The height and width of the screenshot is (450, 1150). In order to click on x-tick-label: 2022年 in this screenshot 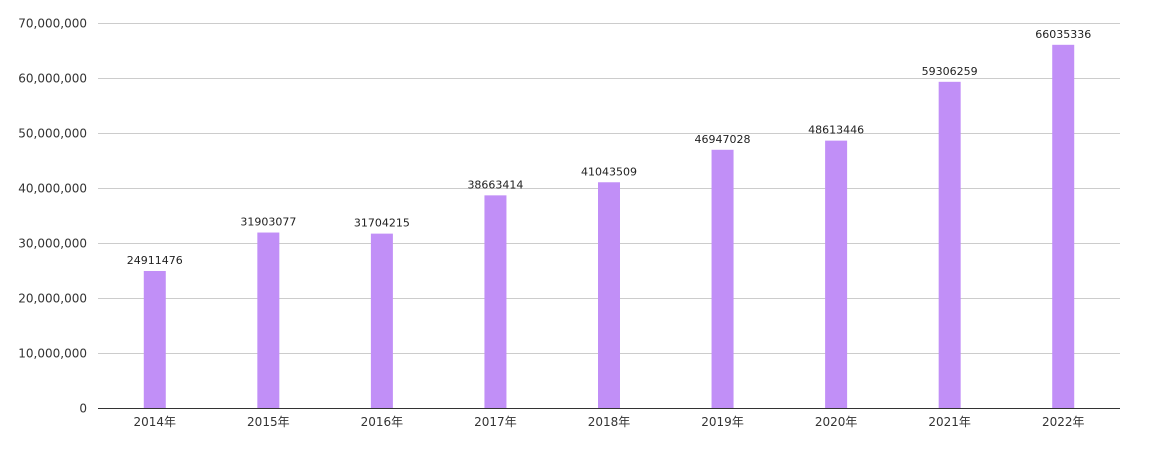, I will do `click(1063, 422)`.